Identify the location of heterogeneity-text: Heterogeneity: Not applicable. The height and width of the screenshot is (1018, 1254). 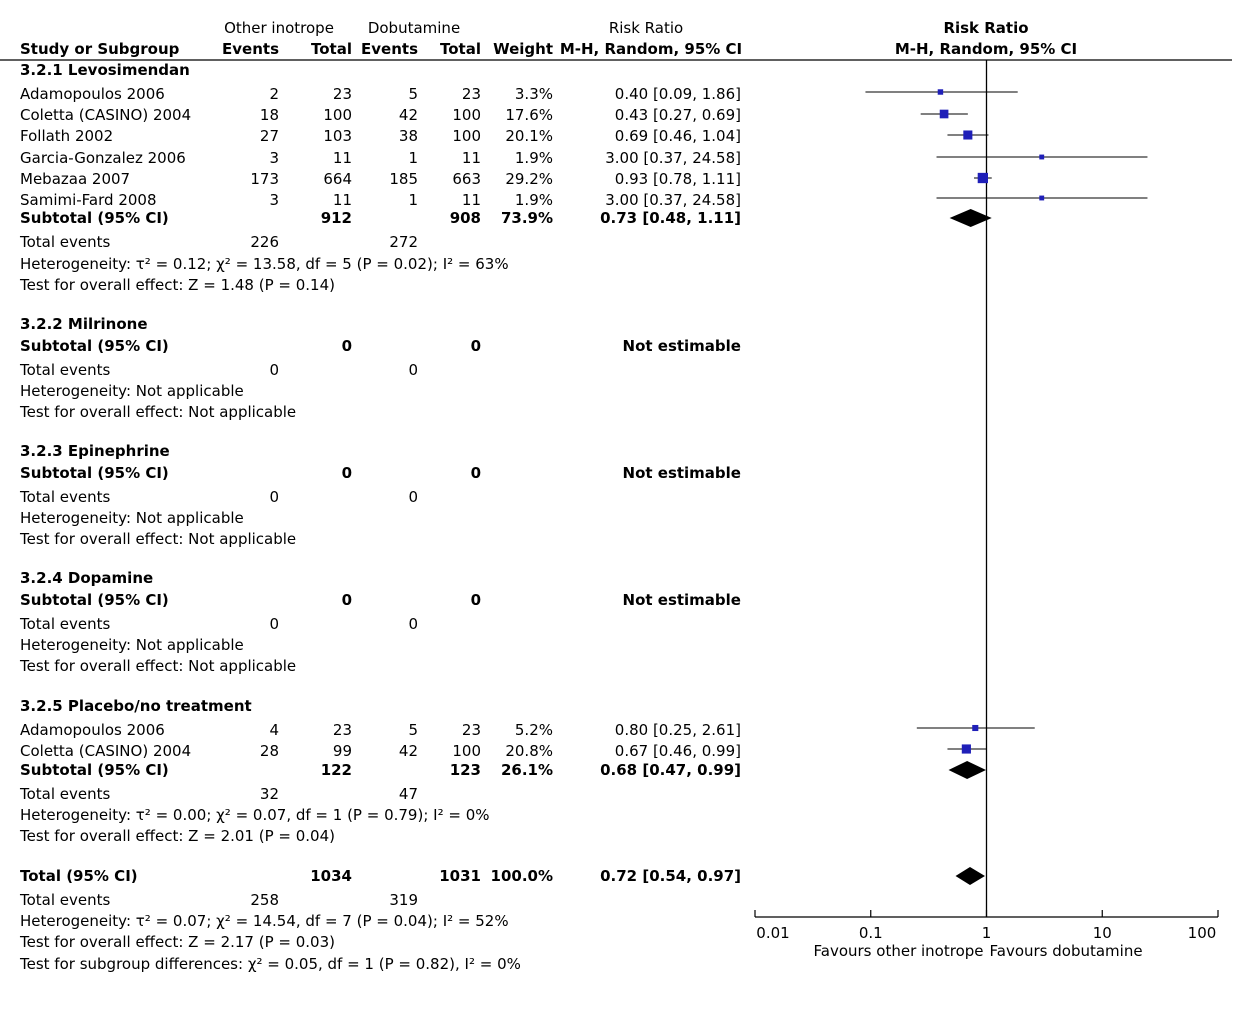
(132, 518).